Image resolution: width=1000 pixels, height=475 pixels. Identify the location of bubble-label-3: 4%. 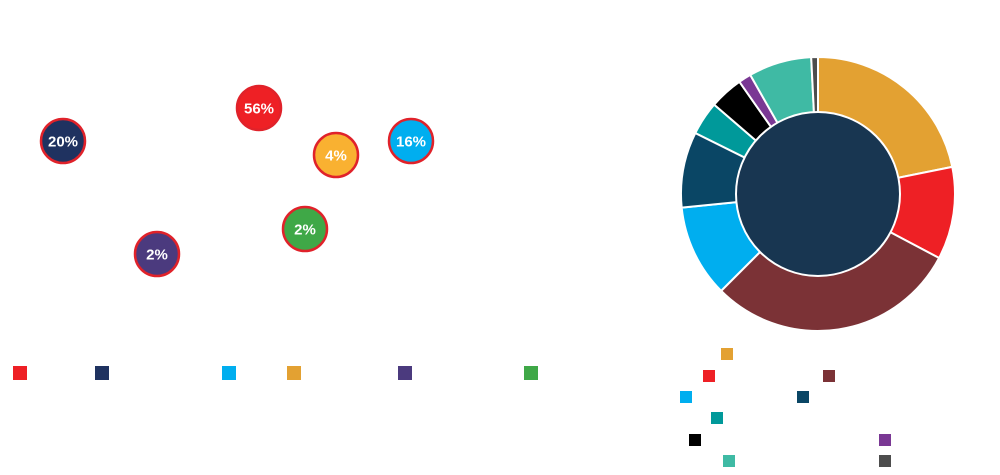
(336, 156).